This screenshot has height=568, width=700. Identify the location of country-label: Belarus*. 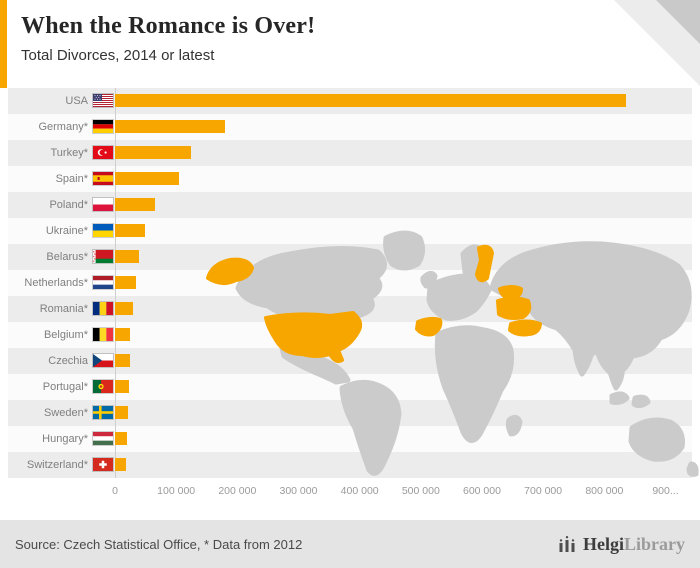
(67, 257).